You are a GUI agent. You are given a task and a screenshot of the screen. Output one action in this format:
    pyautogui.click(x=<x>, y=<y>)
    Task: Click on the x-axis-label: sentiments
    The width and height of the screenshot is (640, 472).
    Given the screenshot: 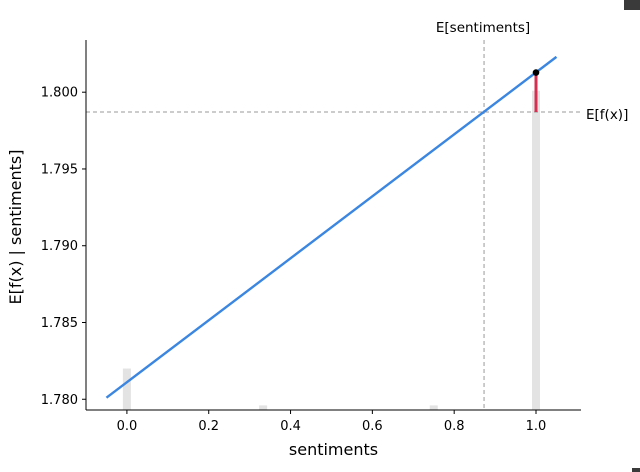 What is the action you would take?
    pyautogui.click(x=333, y=449)
    